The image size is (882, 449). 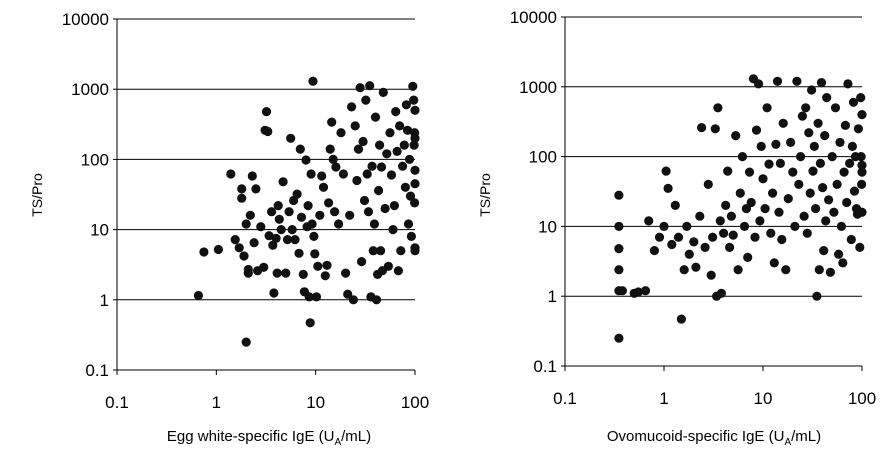 What do you see at coordinates (714, 398) in the screenshot?
I see `x-tick-labels: 0.1 1 10 100` at bounding box center [714, 398].